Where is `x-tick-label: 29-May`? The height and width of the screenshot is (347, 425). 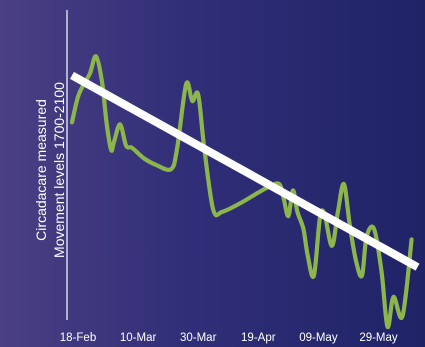
x-tick-label: 29-May is located at coordinates (378, 338).